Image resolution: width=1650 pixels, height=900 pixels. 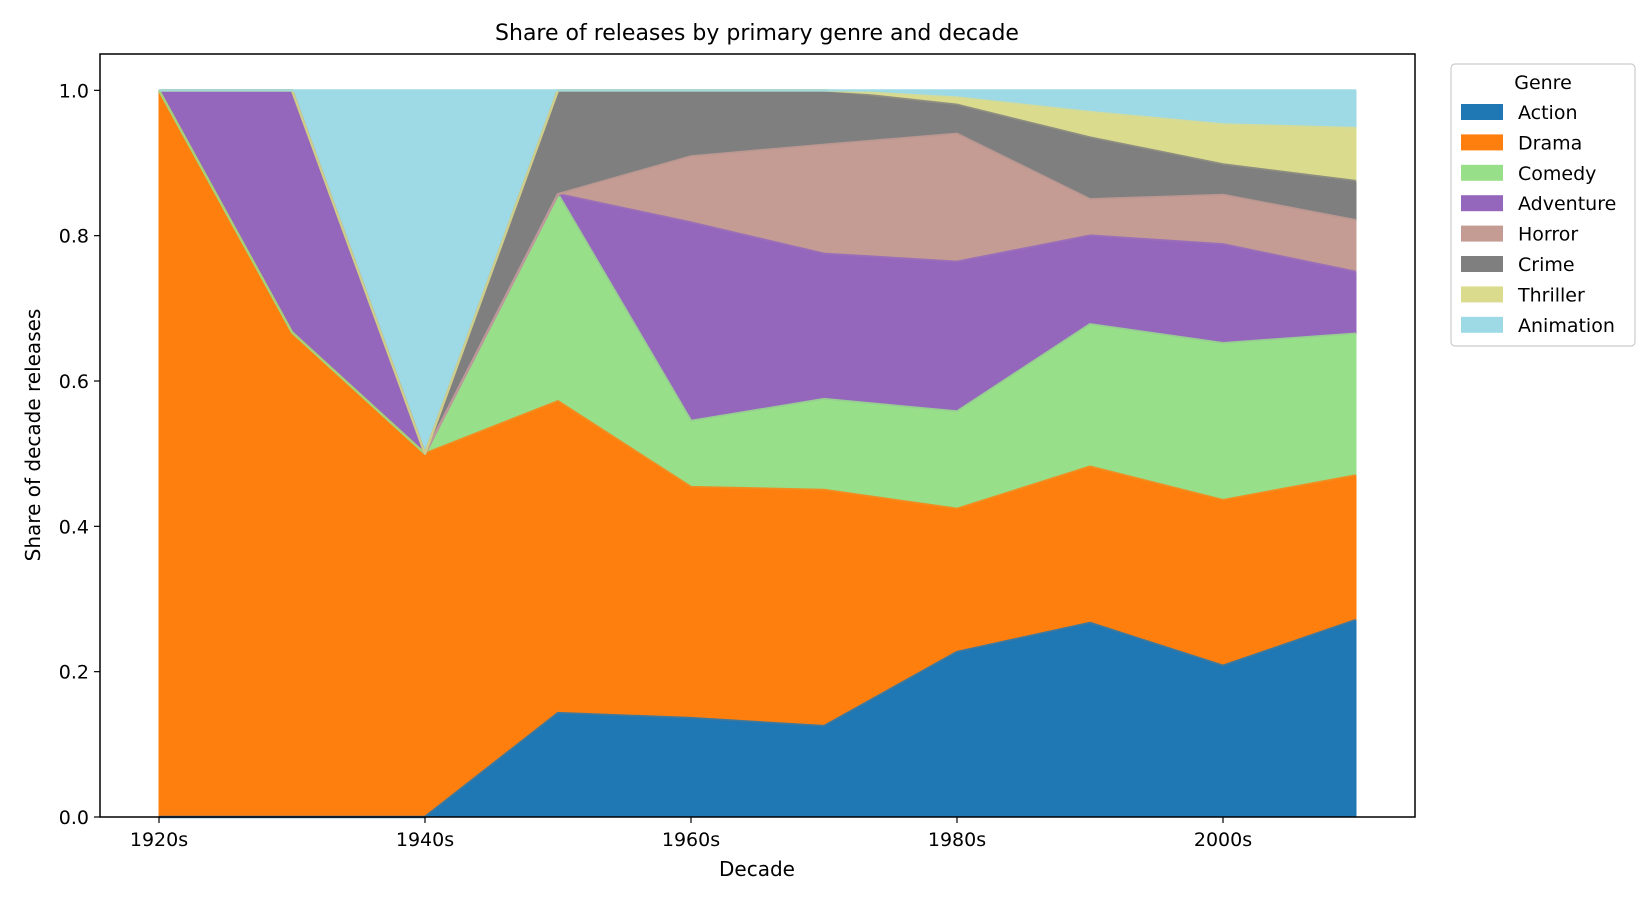 I want to click on x-tick-label: 1960s, so click(x=691, y=840).